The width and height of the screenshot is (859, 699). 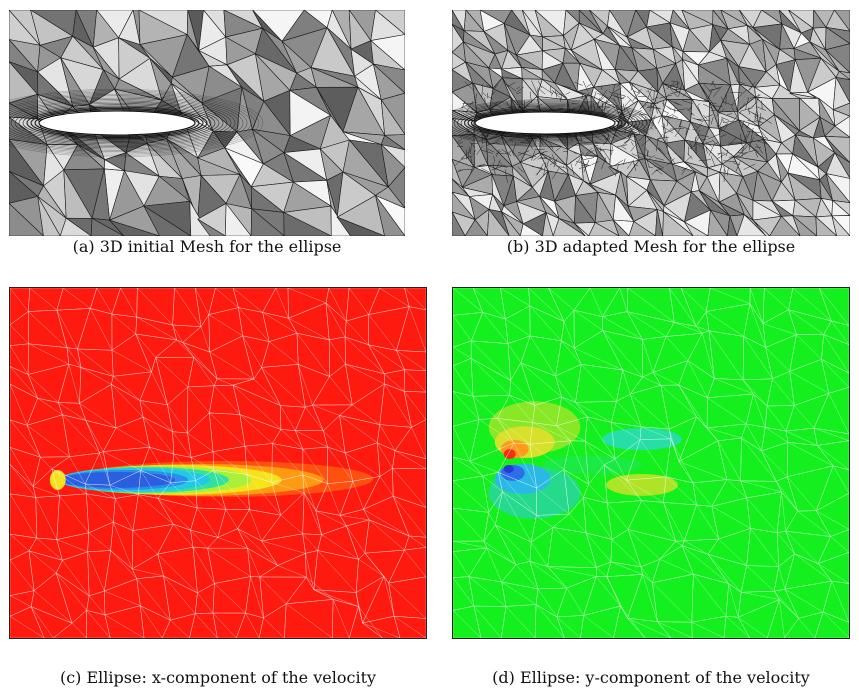 I want to click on caption-a: (a) 3D initial Mesh for the ellipse, so click(x=207, y=246).